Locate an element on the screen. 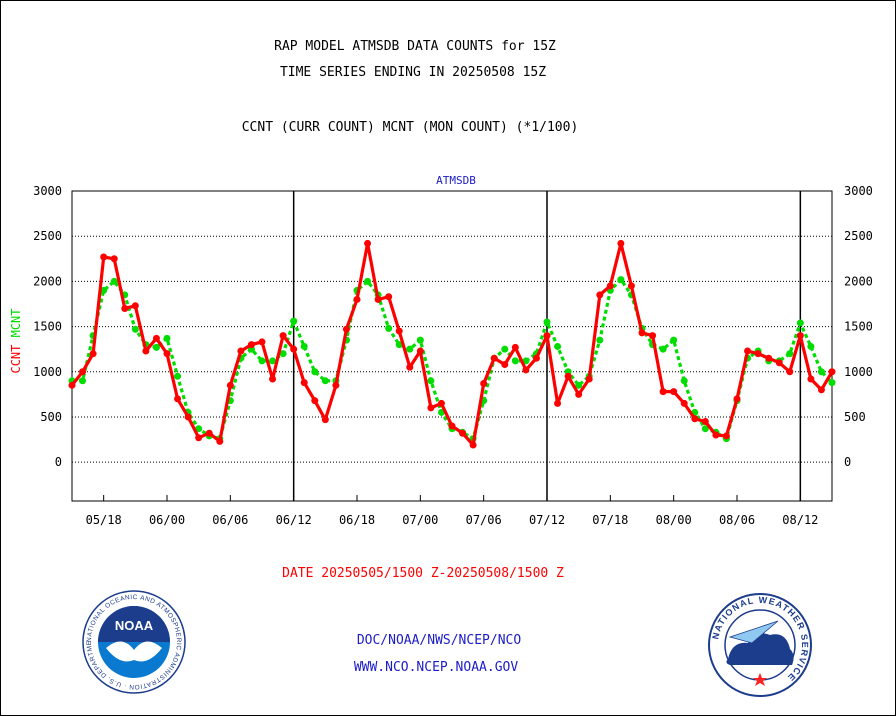 This screenshot has width=896, height=716. x-tick-label: 06/06 is located at coordinates (230, 520).